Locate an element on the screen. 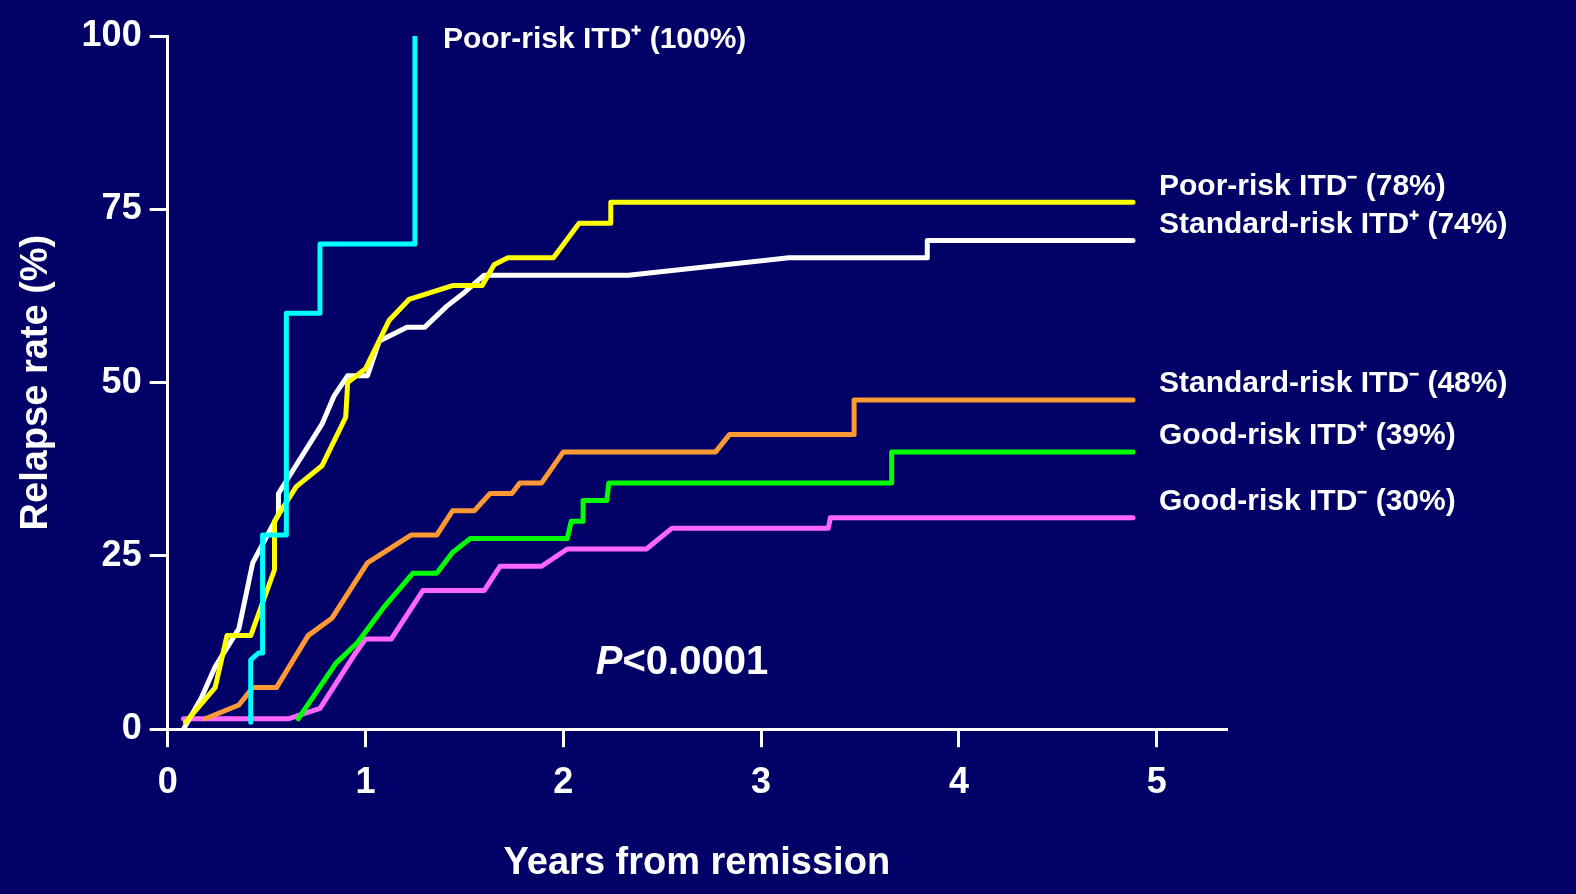  series-label: Poor-risk ITD⁺ (100%) is located at coordinates (594, 38).